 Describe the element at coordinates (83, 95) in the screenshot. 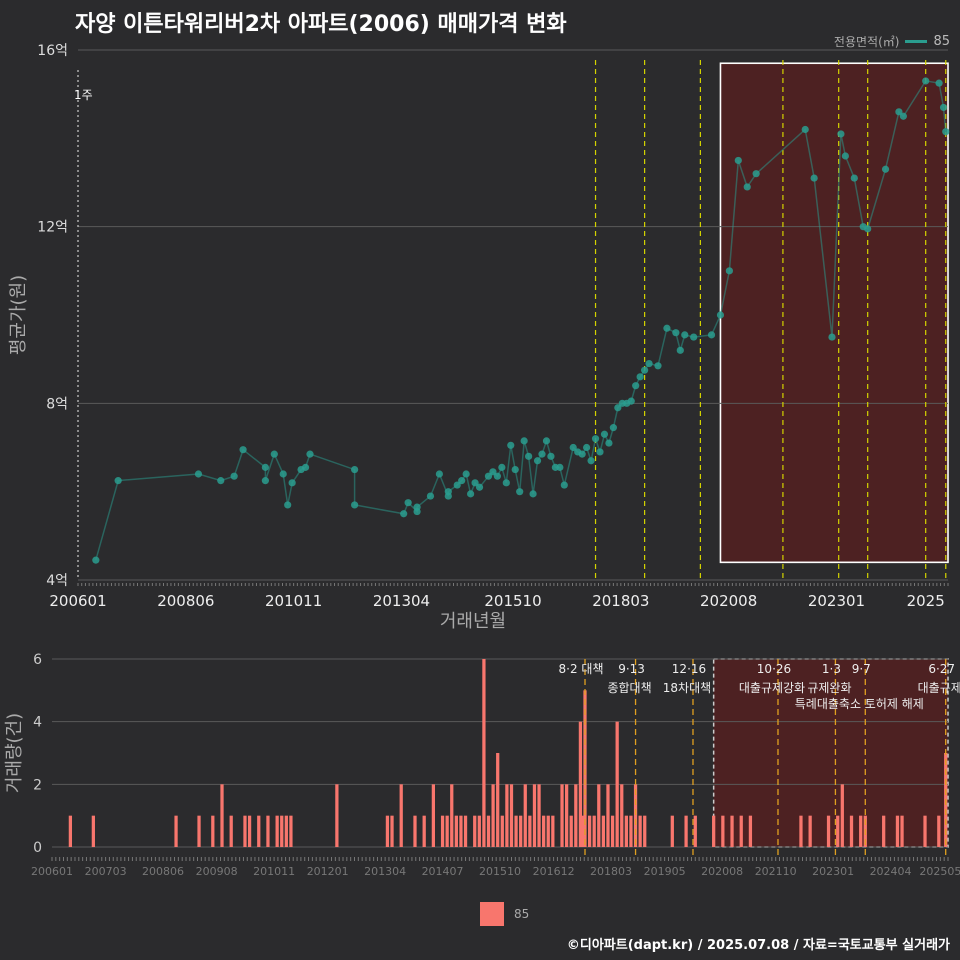

I see `start-marker-label: 1주` at that location.